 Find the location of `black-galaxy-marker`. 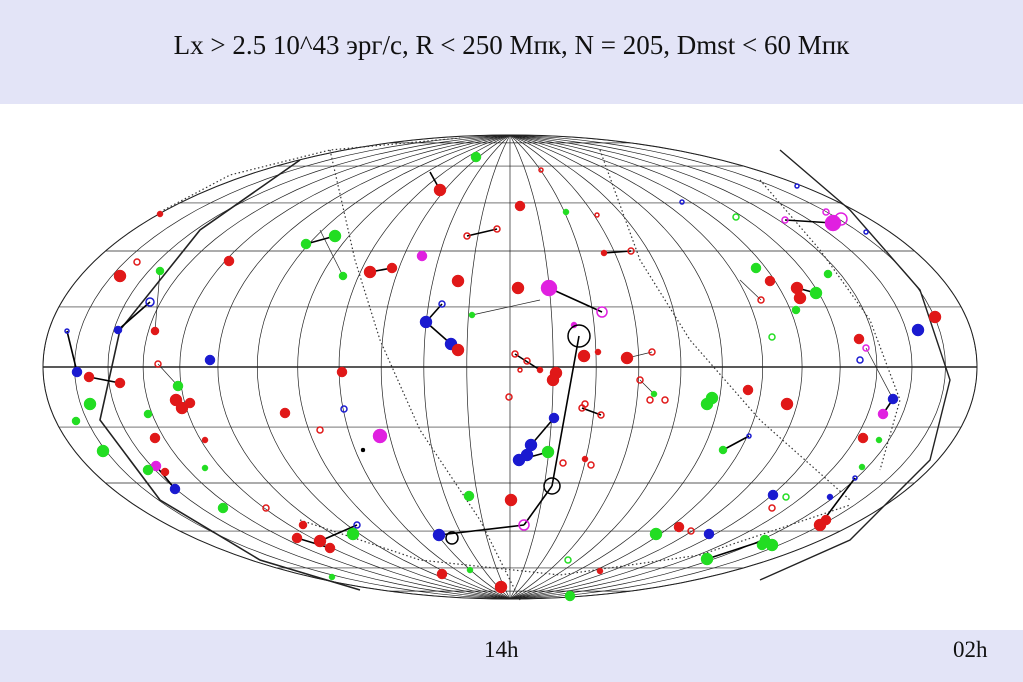

black-galaxy-marker is located at coordinates (452, 538).